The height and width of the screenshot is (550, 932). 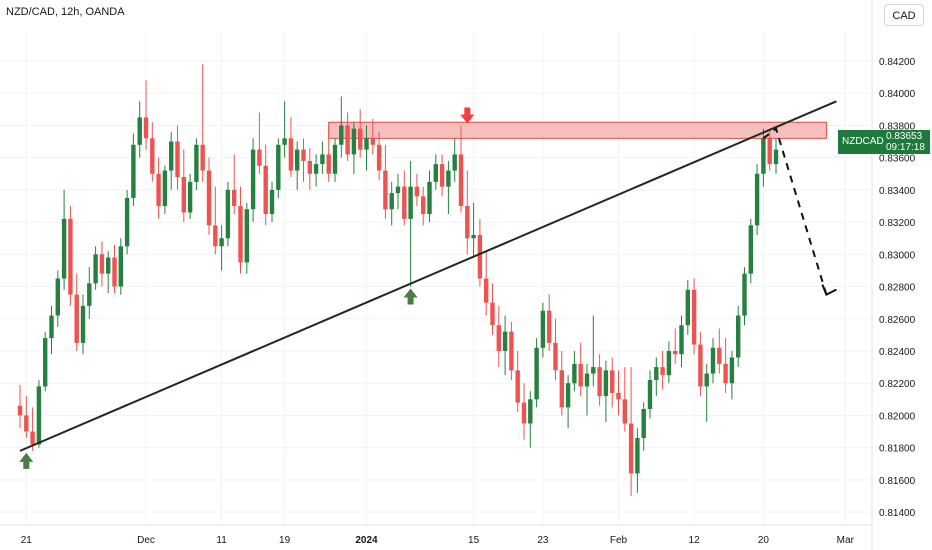 What do you see at coordinates (285, 540) in the screenshot?
I see `time-tick-label: 19` at bounding box center [285, 540].